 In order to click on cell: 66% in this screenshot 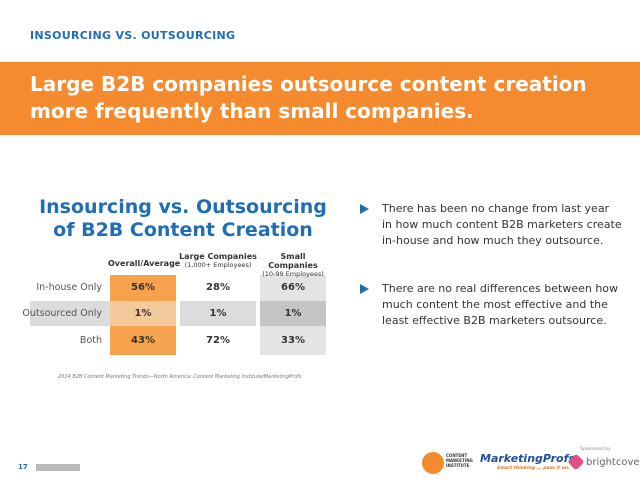, I will do `click(293, 287)`.